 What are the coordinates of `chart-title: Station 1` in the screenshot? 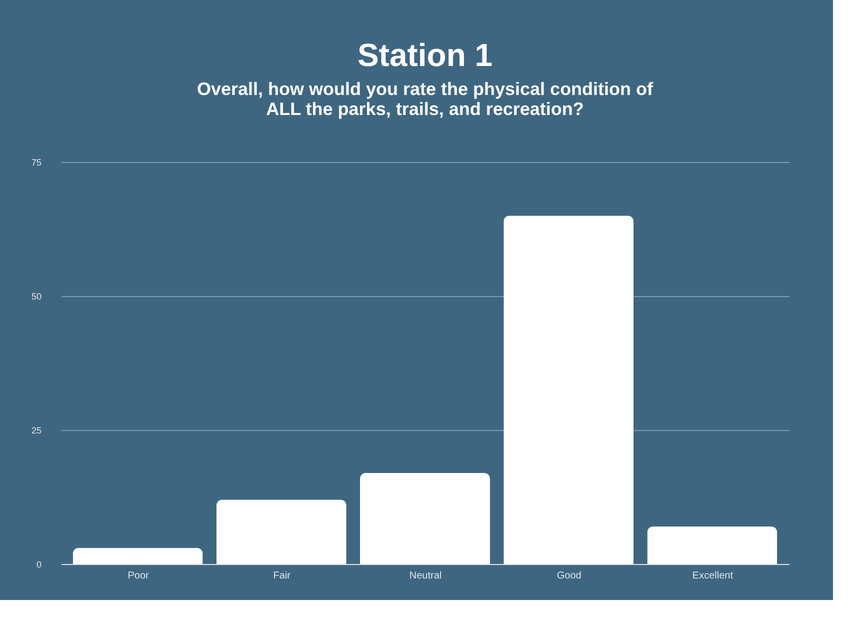 It's located at (425, 55).